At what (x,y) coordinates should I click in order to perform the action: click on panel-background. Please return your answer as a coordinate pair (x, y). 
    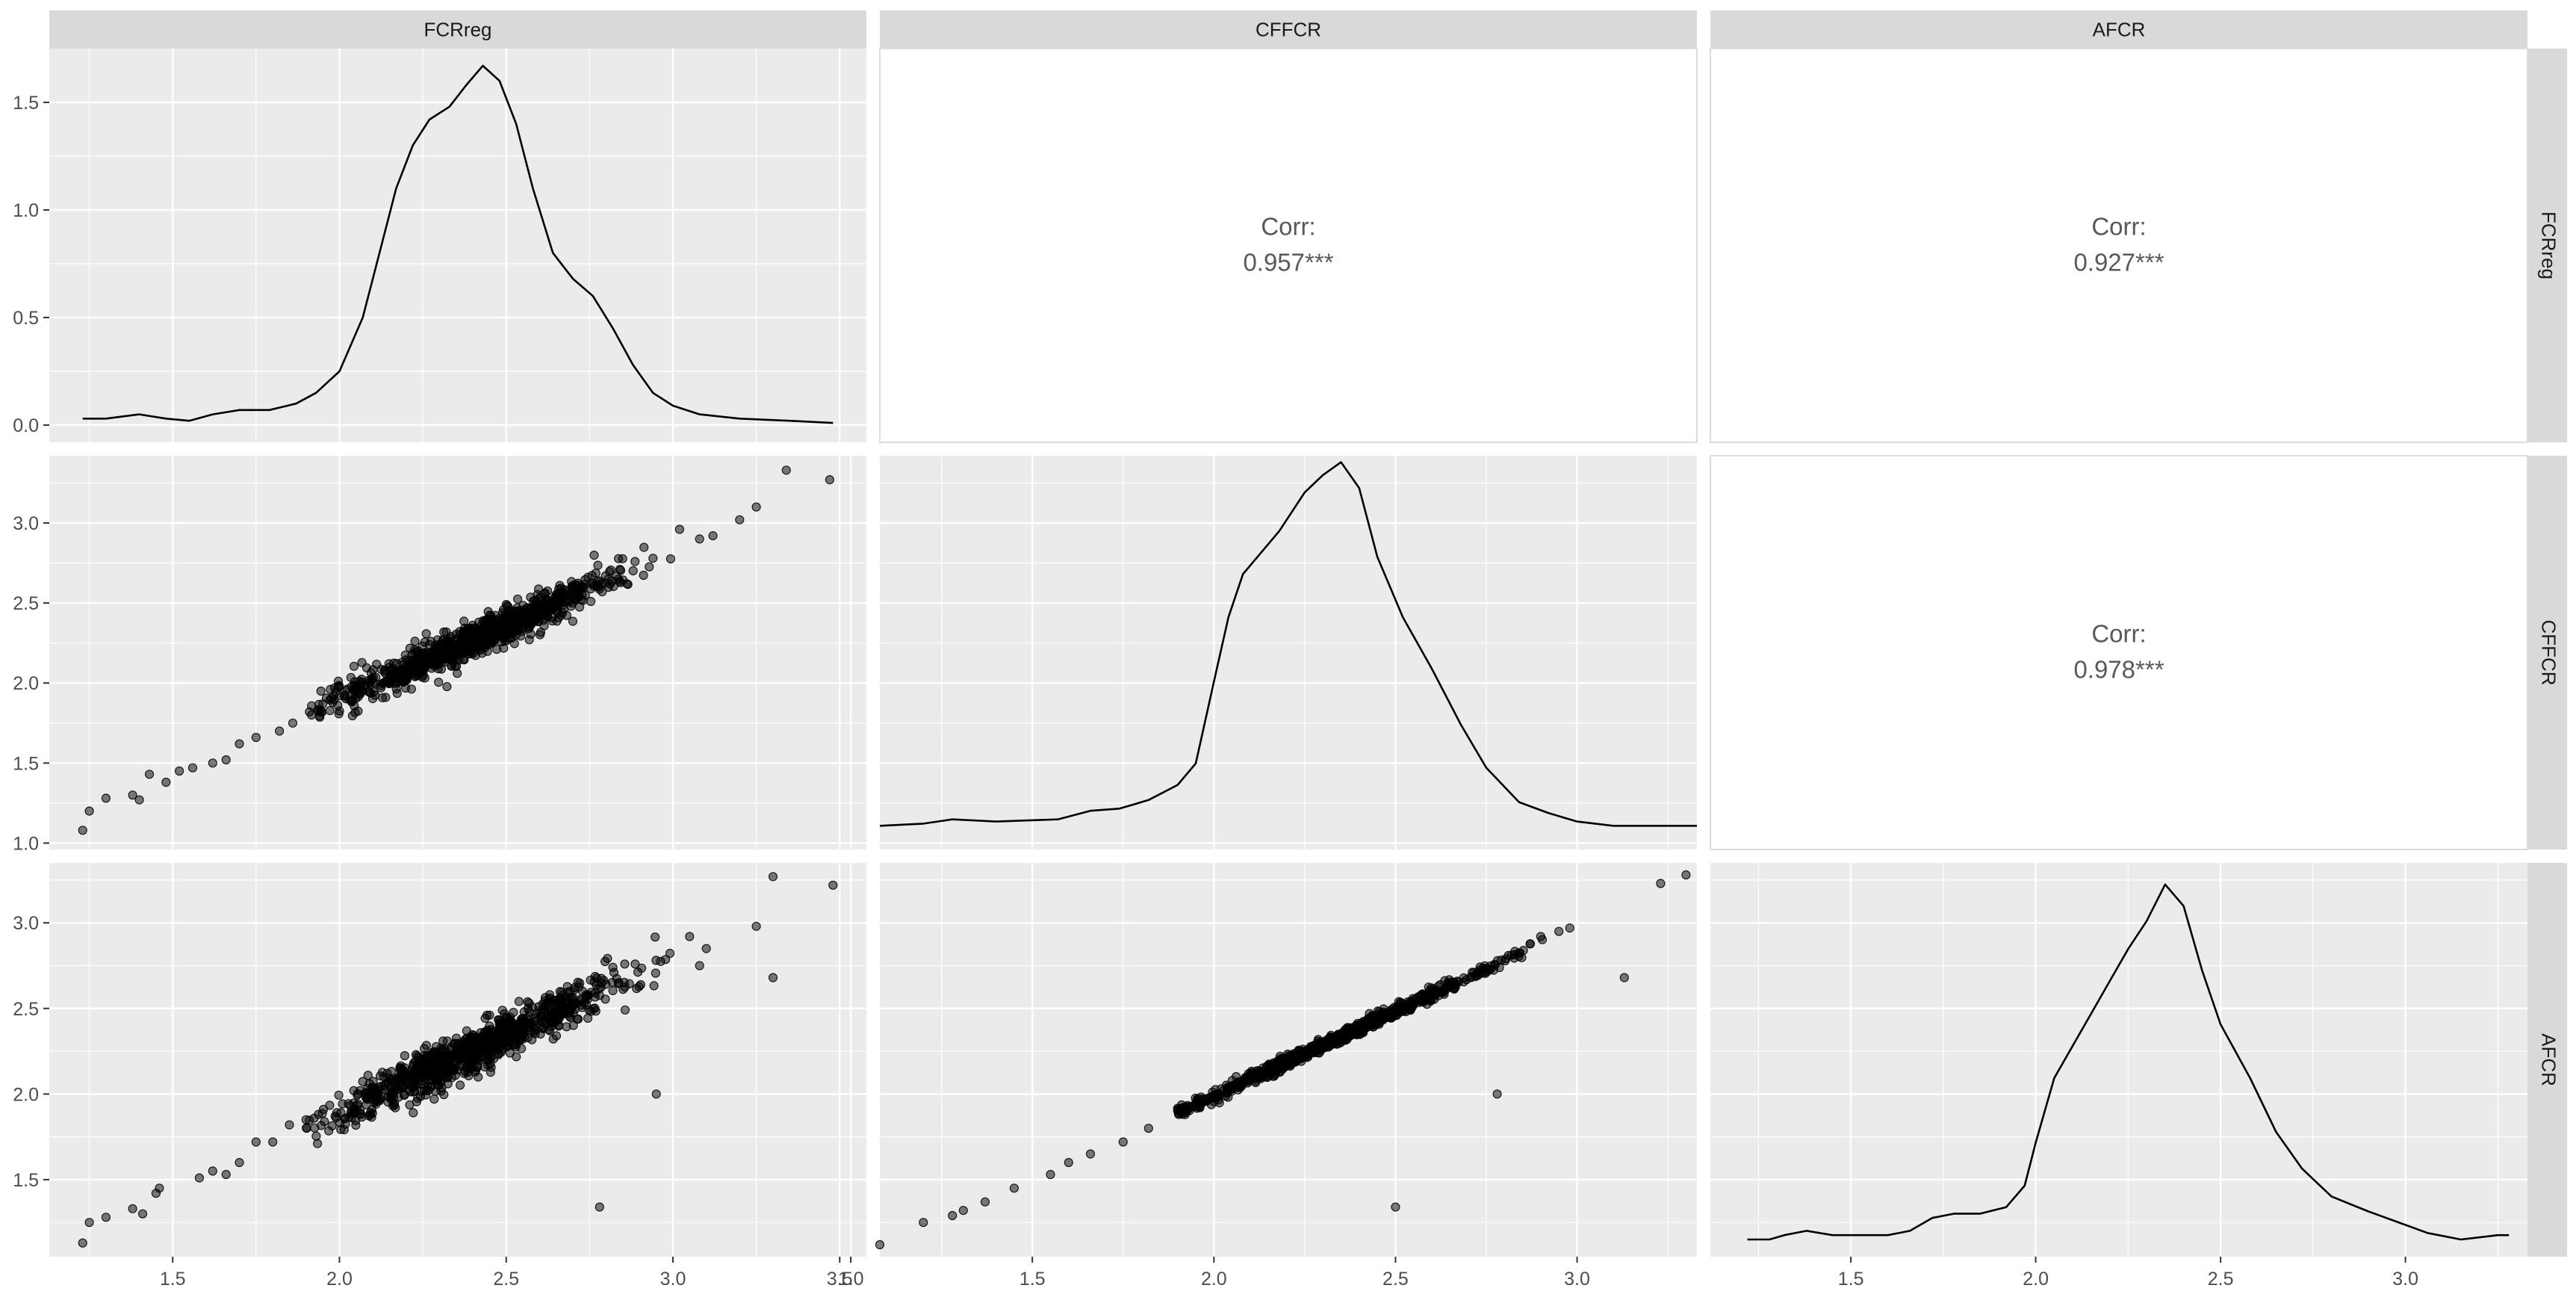
    Looking at the image, I should click on (2118, 1060).